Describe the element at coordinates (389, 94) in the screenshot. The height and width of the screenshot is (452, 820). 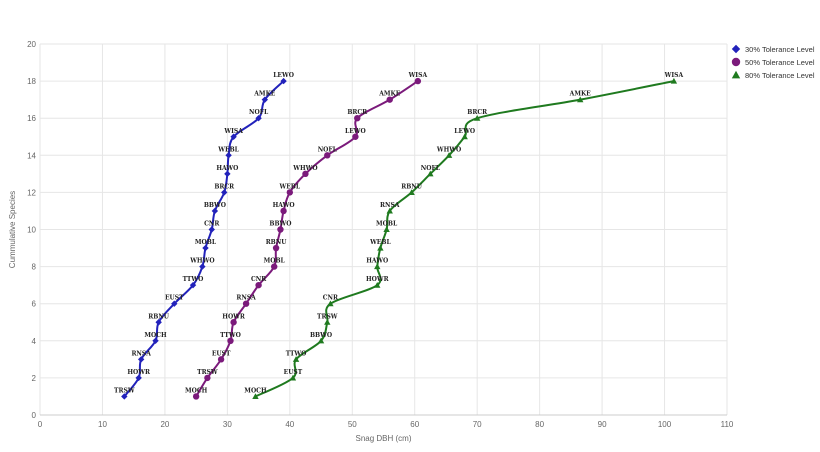
I see `data-point-label: AMKE` at that location.